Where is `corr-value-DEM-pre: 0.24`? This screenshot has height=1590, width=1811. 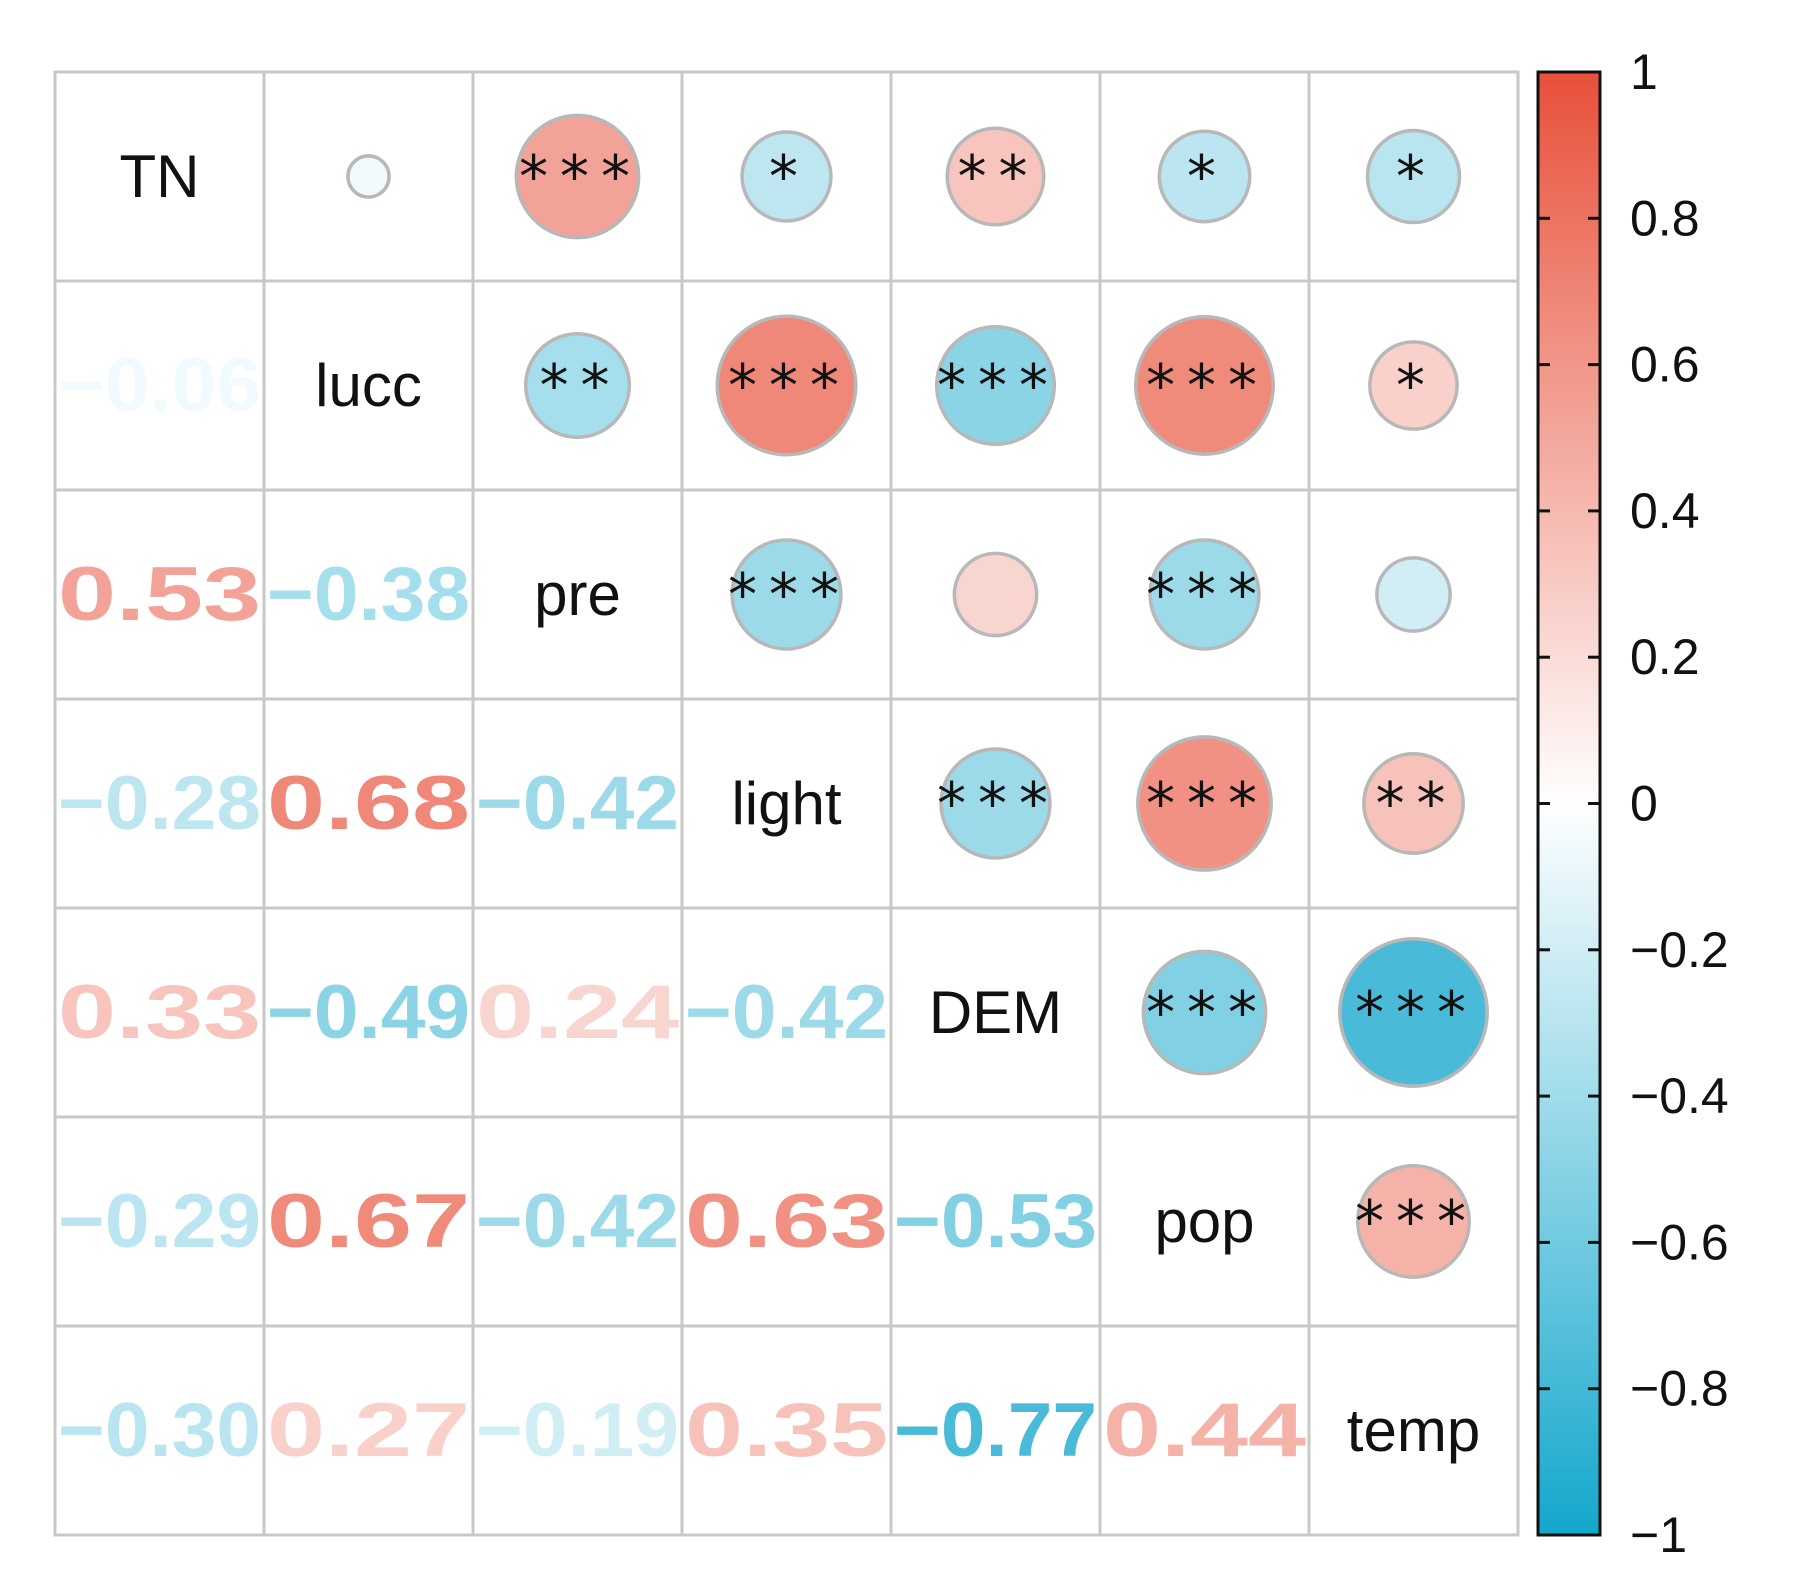
corr-value-DEM-pre: 0.24 is located at coordinates (577, 1012).